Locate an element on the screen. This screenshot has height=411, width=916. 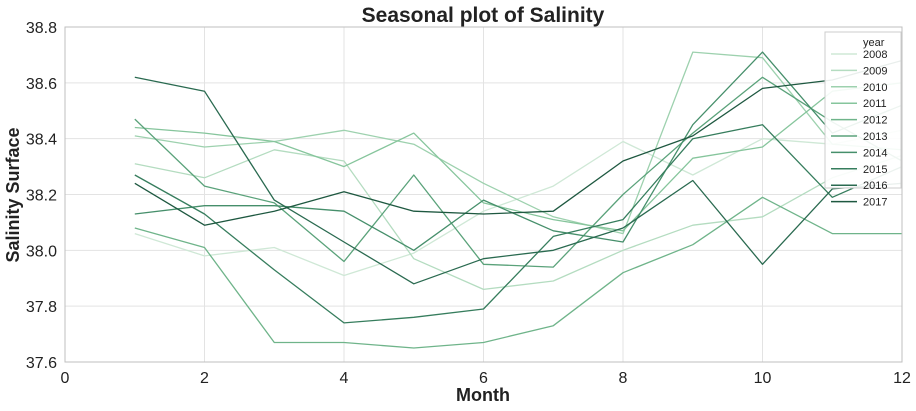
legend-label-2016: 2016 is located at coordinates (875, 186).